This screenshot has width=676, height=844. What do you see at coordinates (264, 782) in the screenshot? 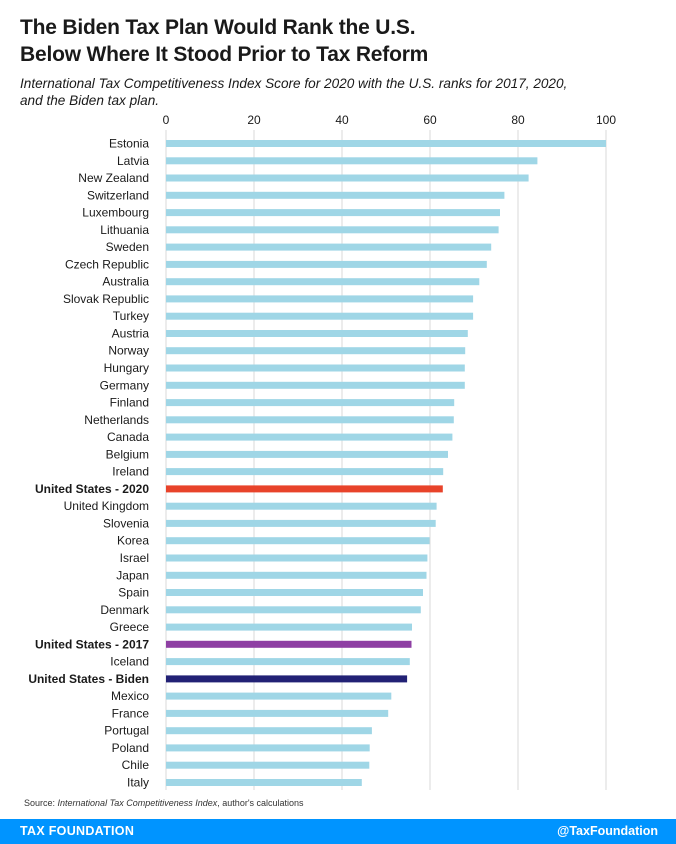
I see `bar-italy` at bounding box center [264, 782].